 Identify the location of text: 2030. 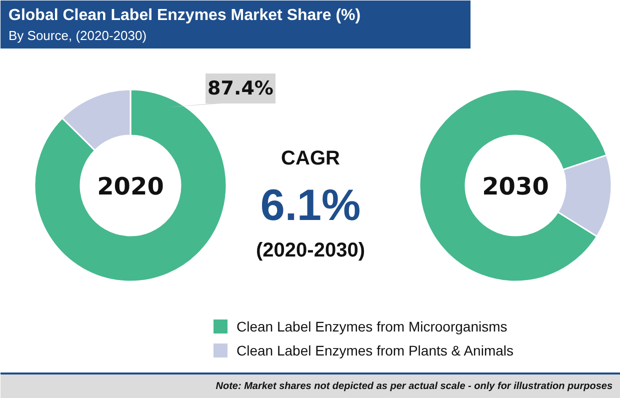
(515, 186).